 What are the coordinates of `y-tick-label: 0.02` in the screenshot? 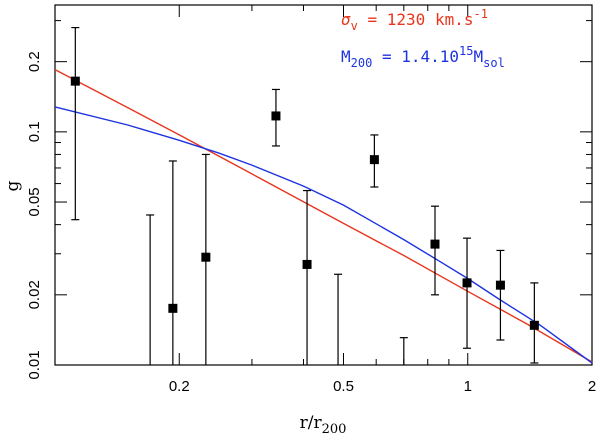 It's located at (34, 294).